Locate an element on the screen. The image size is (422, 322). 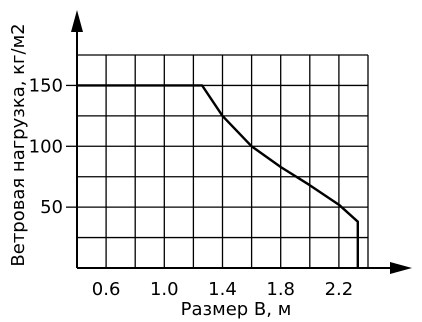
y-axis-arrow is located at coordinates (77, 21).